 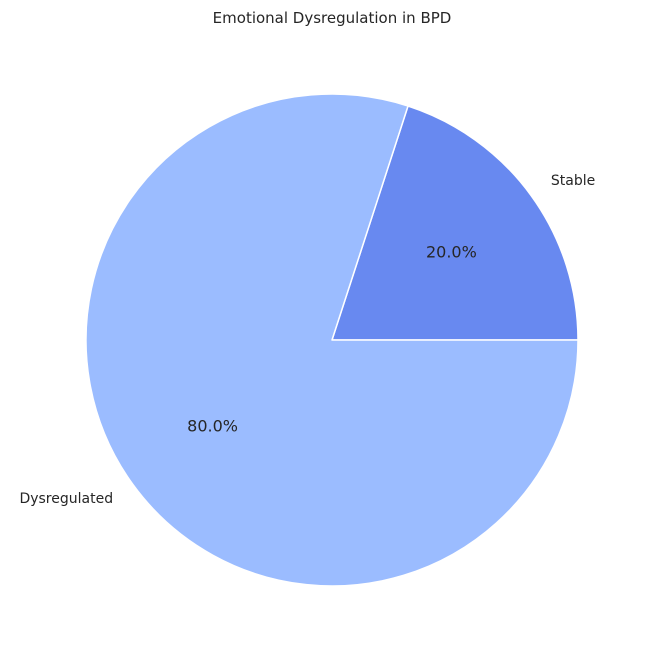 I want to click on slice-label-dysregulated: Dysregulated, so click(x=66, y=499).